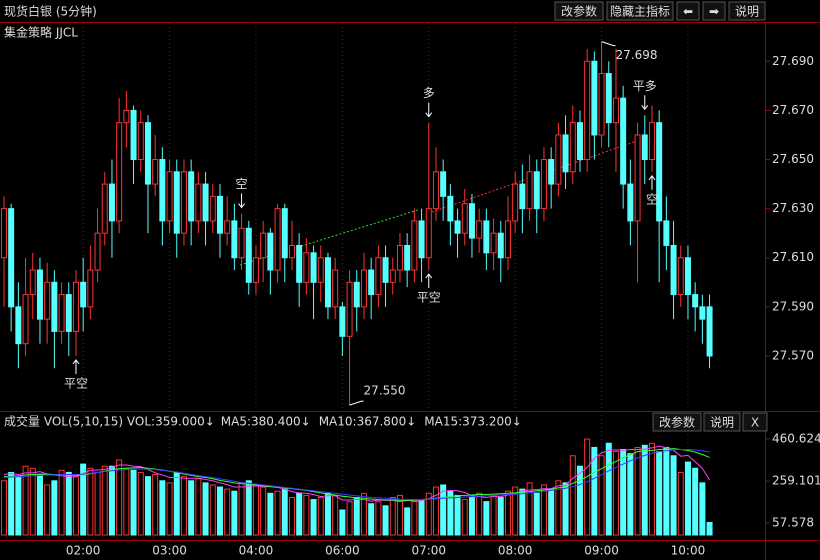 The height and width of the screenshot is (560, 820). Describe the element at coordinates (473, 422) in the screenshot. I see `legend-entry: MA15:373.200↓` at that location.